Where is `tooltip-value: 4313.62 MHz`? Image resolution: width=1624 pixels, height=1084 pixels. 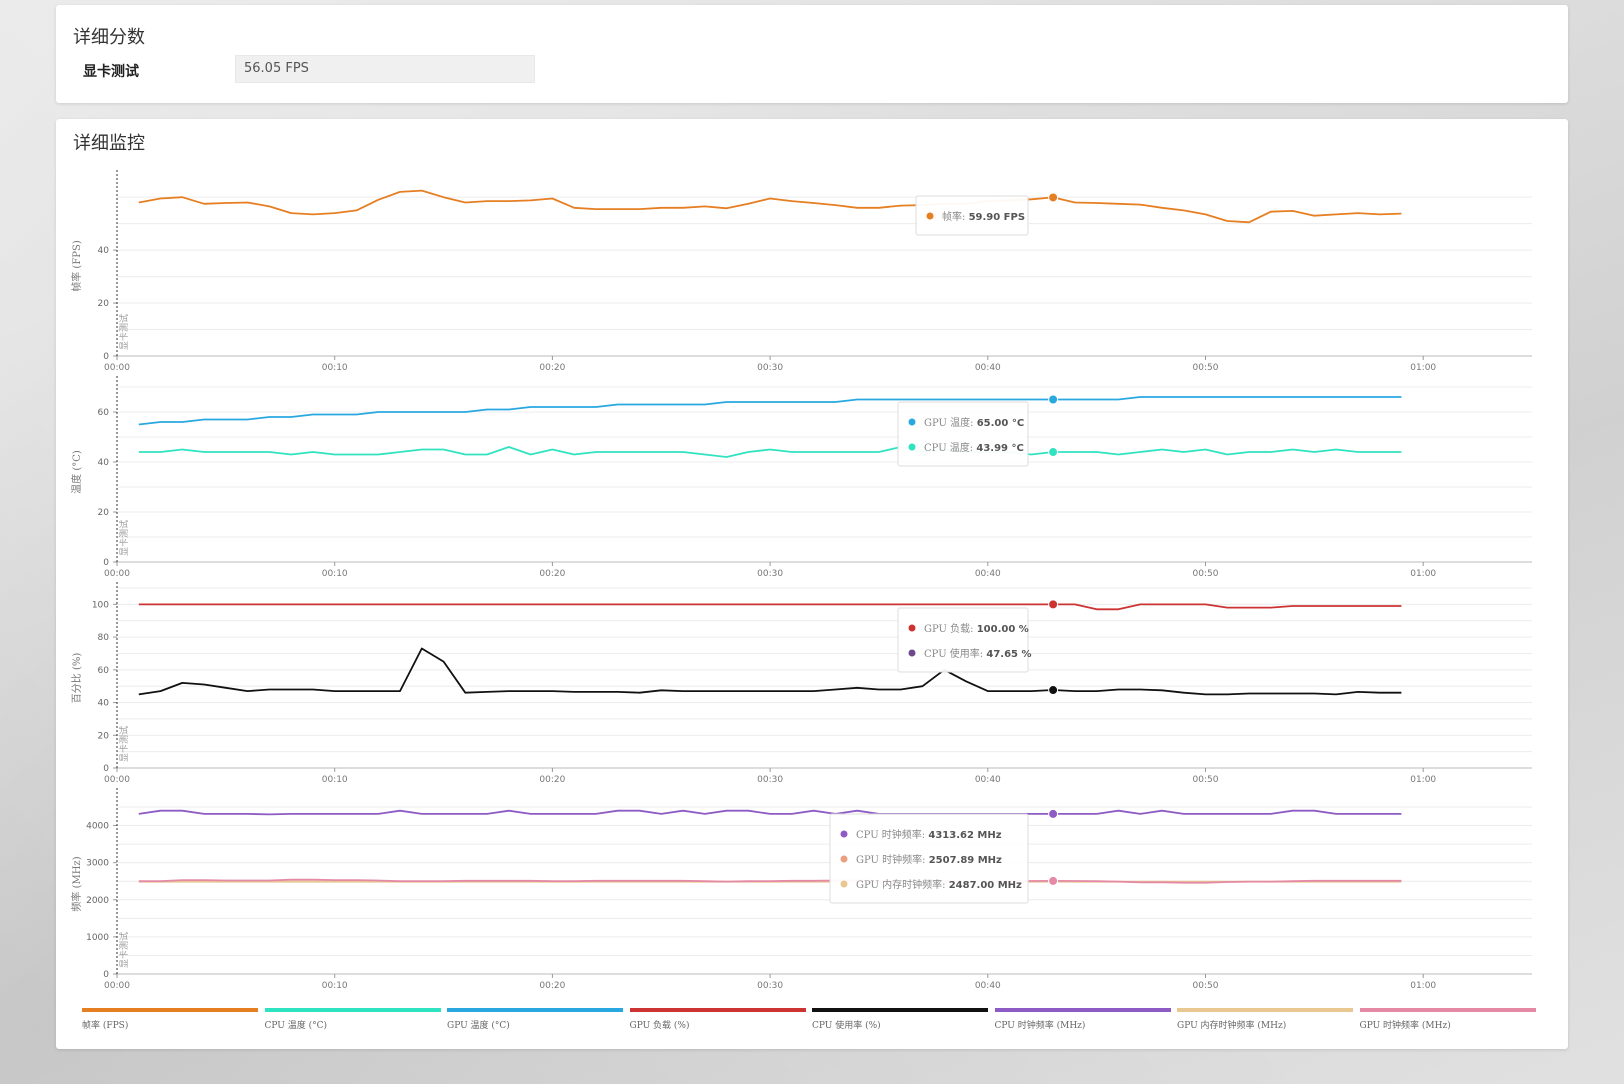
tooltip-value: 4313.62 MHz is located at coordinates (964, 835).